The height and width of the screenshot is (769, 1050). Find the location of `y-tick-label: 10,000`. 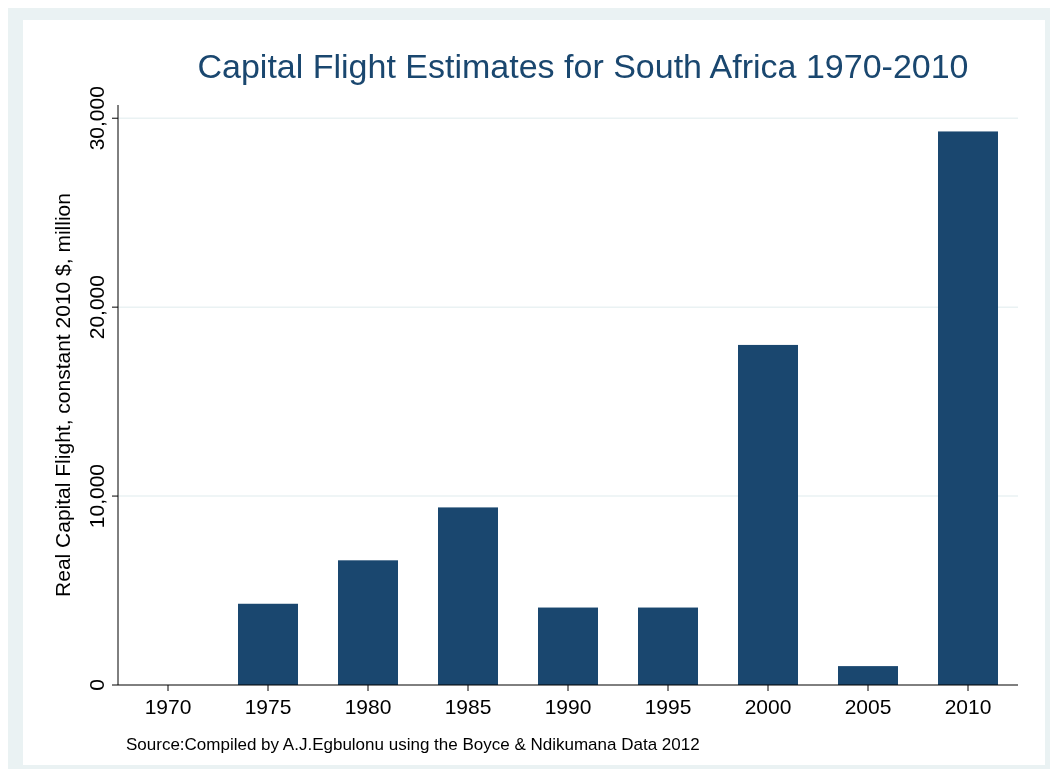

y-tick-label: 10,000 is located at coordinates (96, 496).